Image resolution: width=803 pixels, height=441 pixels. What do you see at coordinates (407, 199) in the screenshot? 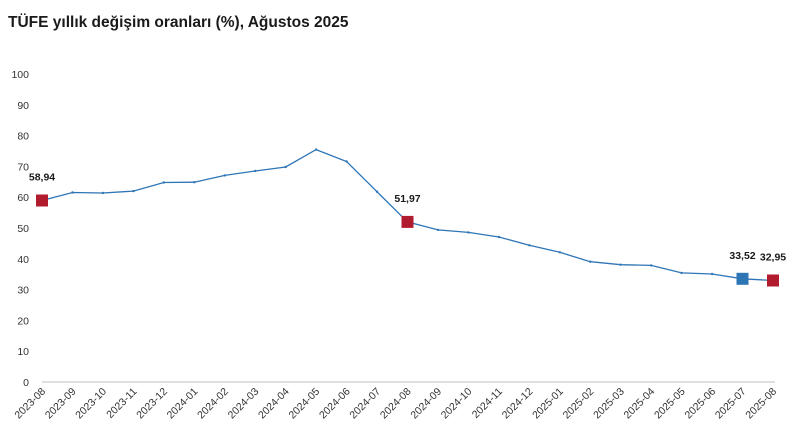
I see `data-label: 51,97` at bounding box center [407, 199].